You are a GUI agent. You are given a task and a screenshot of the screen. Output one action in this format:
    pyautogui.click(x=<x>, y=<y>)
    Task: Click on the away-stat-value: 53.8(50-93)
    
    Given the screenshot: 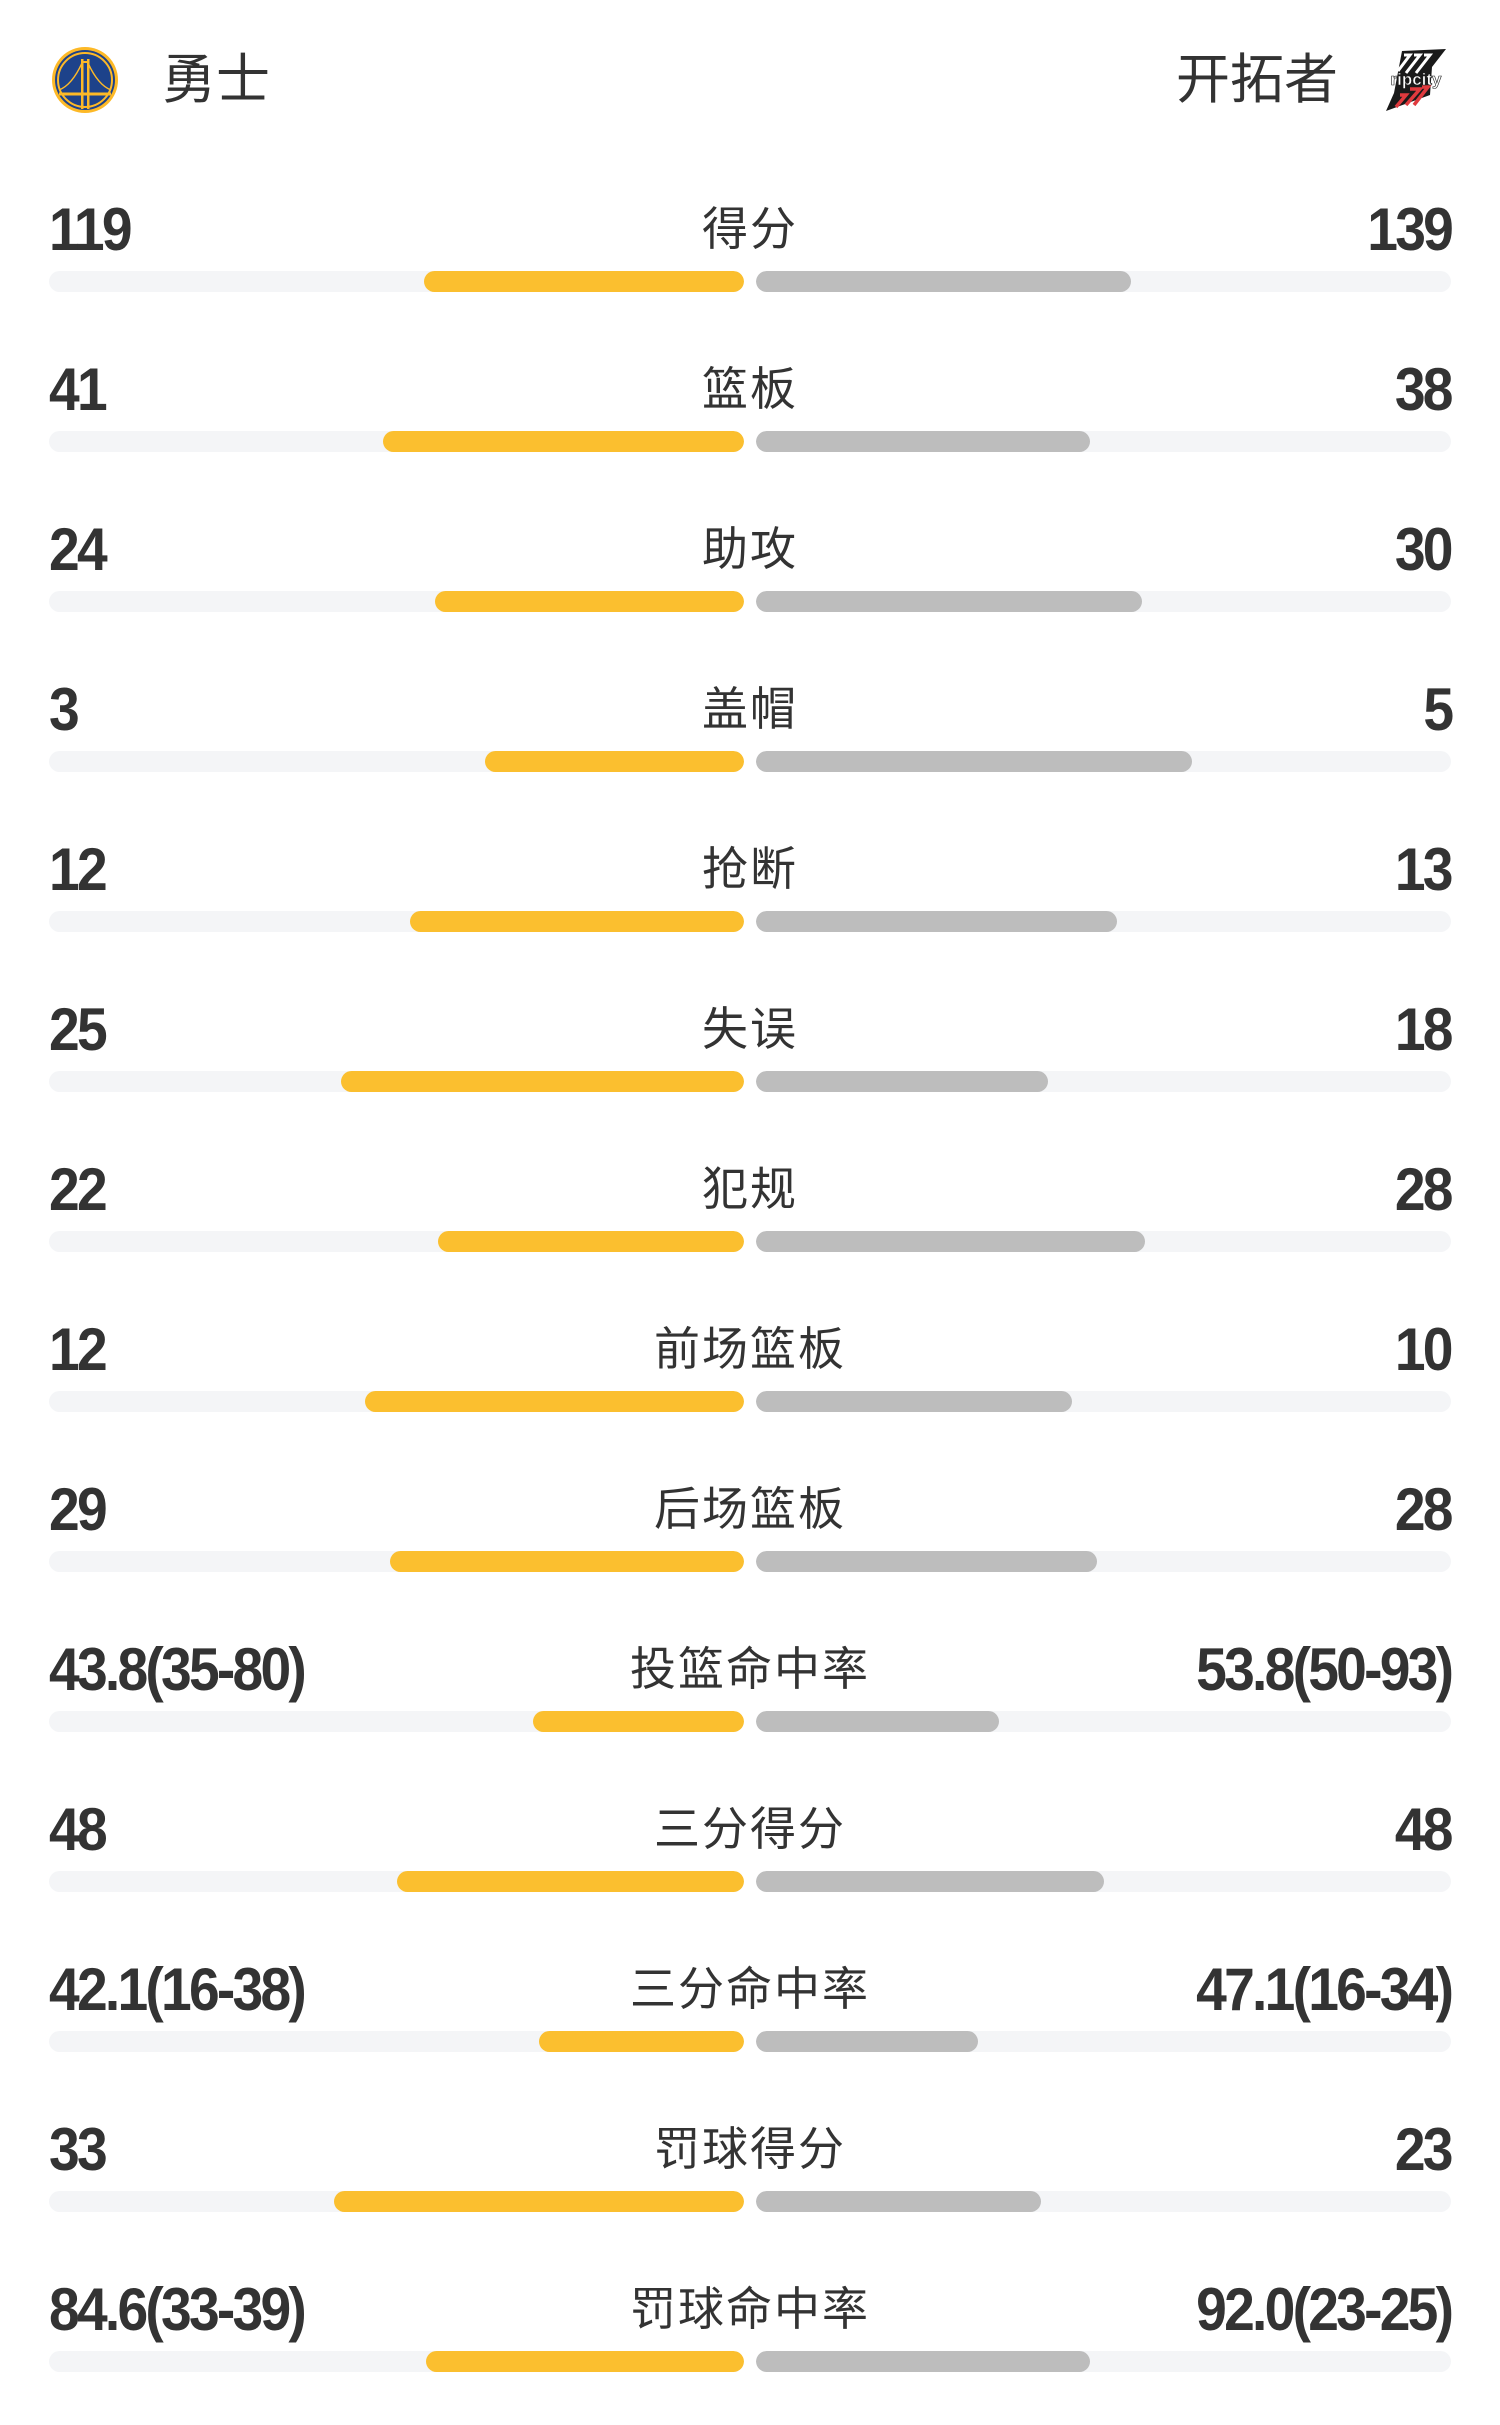 What is the action you would take?
    pyautogui.click(x=1324, y=1669)
    